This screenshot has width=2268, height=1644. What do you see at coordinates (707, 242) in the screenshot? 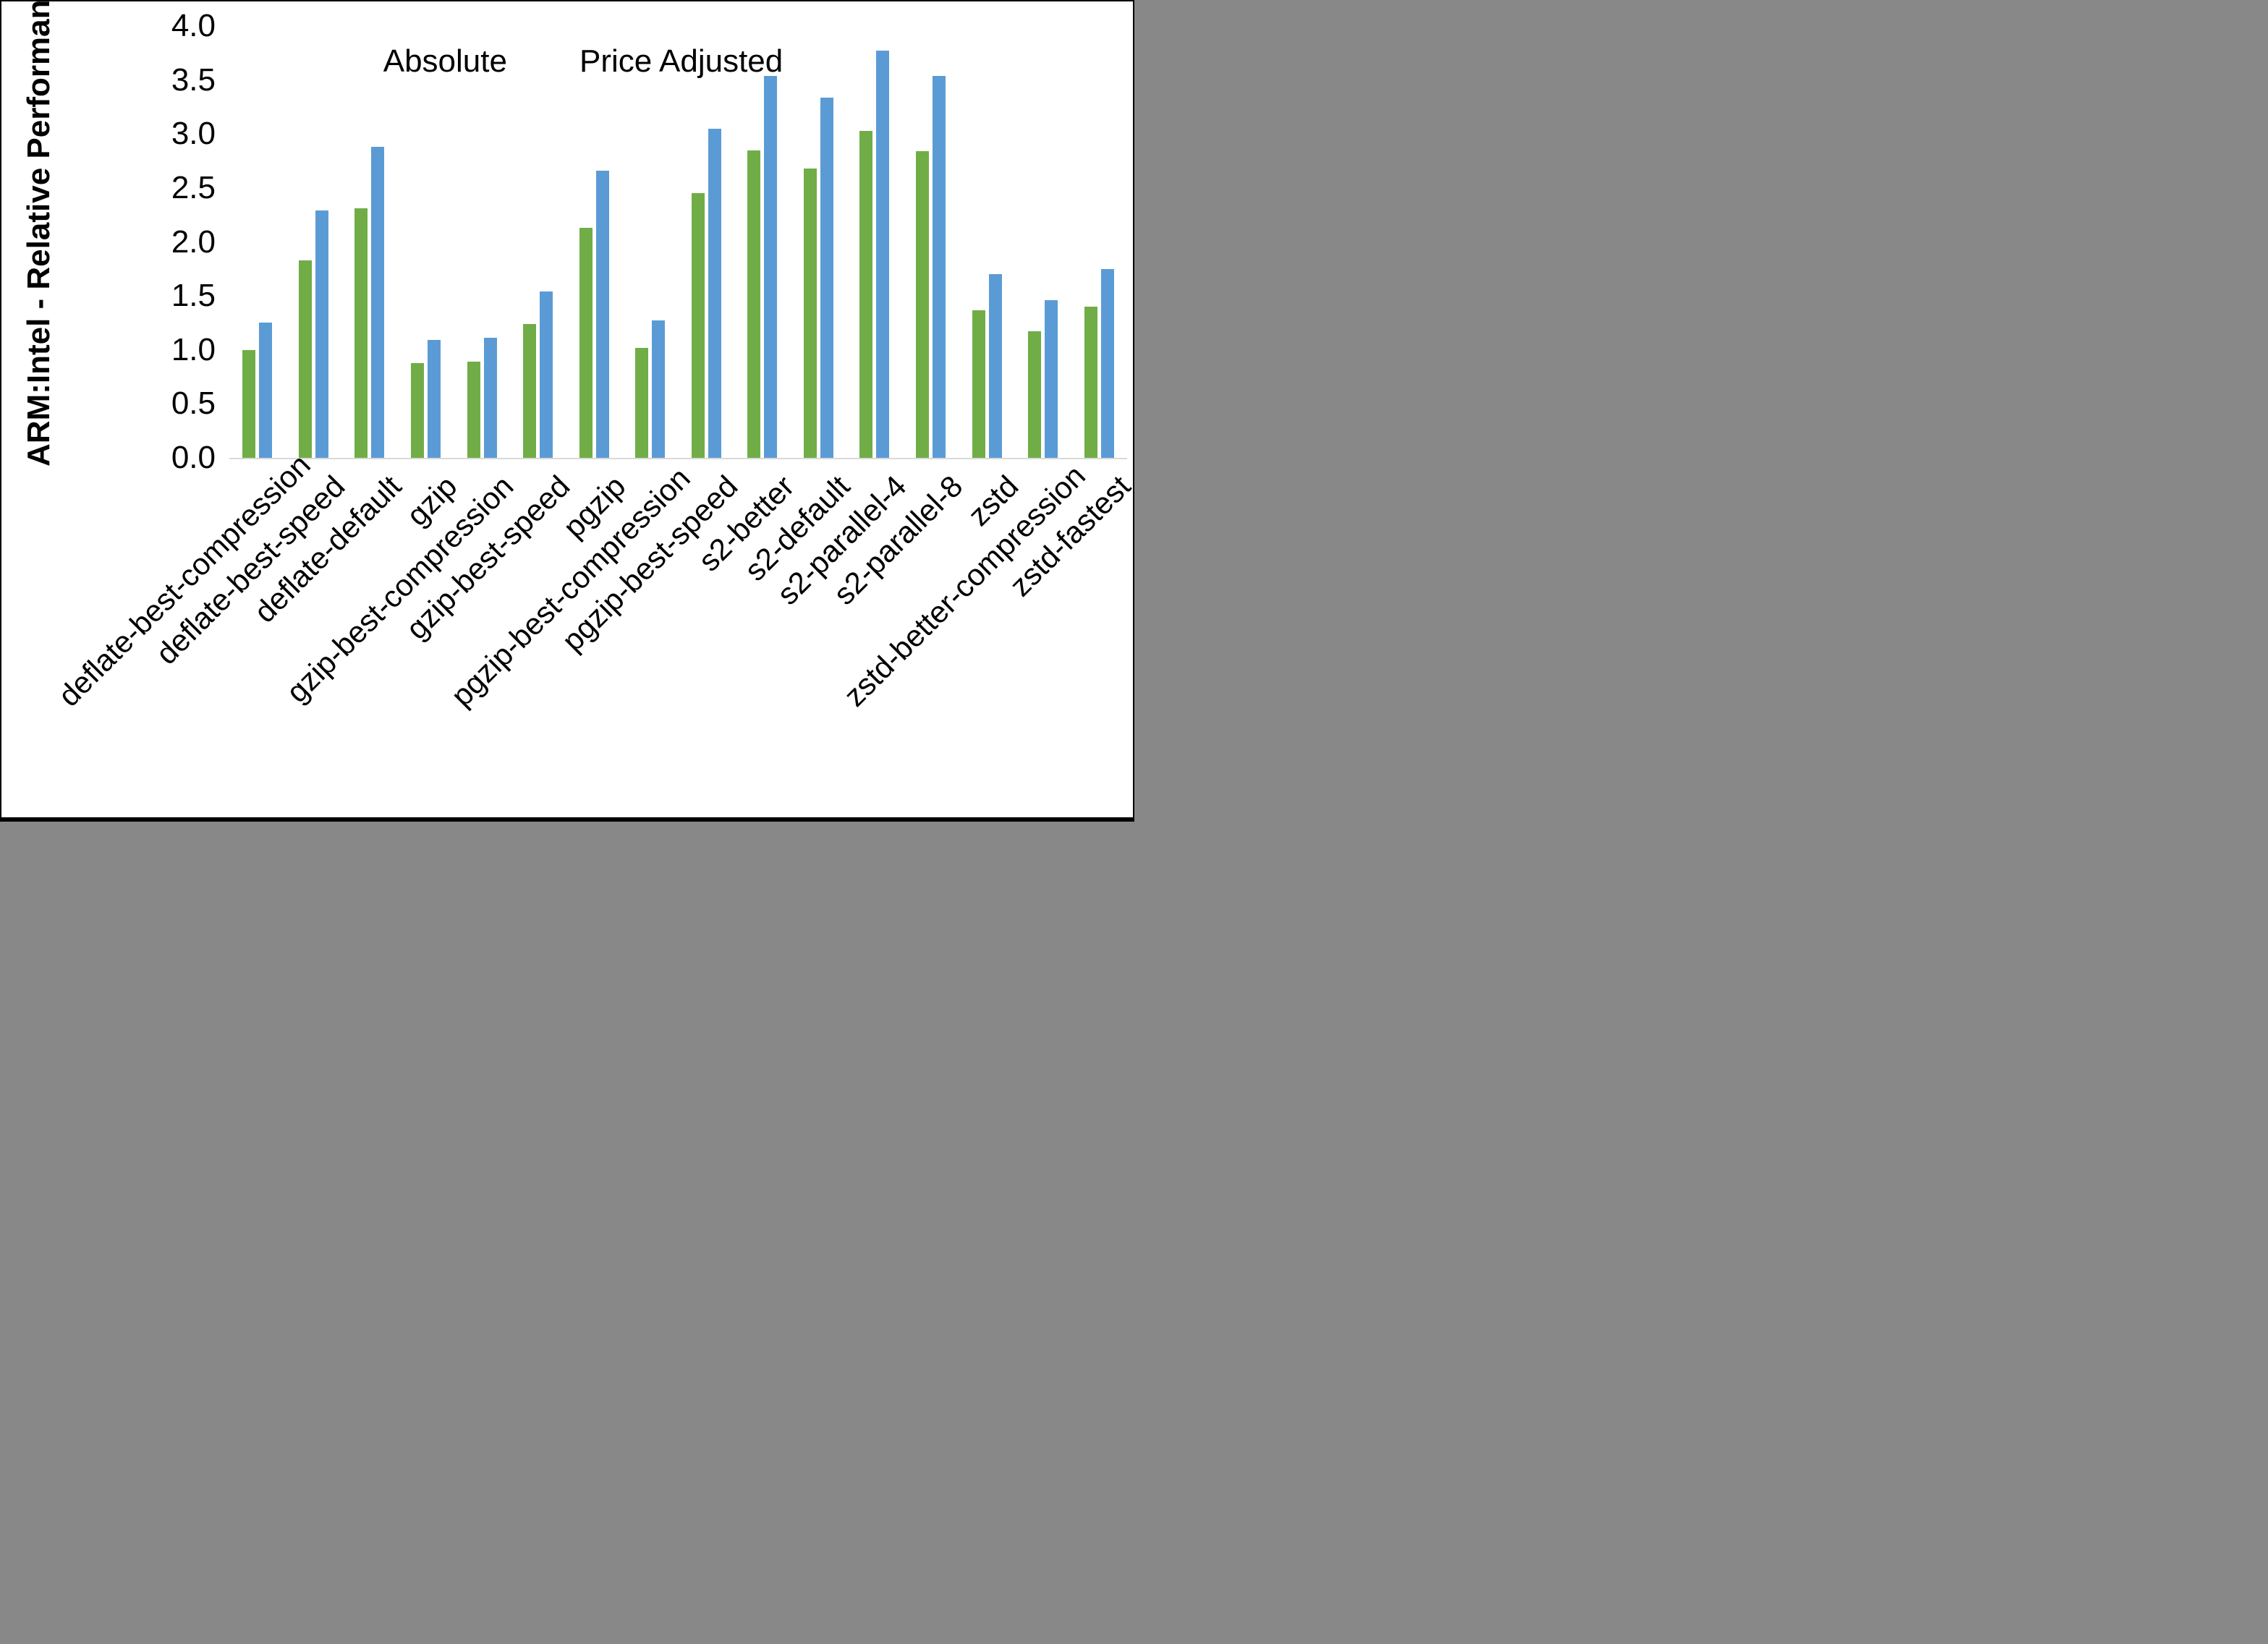
I see `bar-group-pgzip-best-speed` at bounding box center [707, 242].